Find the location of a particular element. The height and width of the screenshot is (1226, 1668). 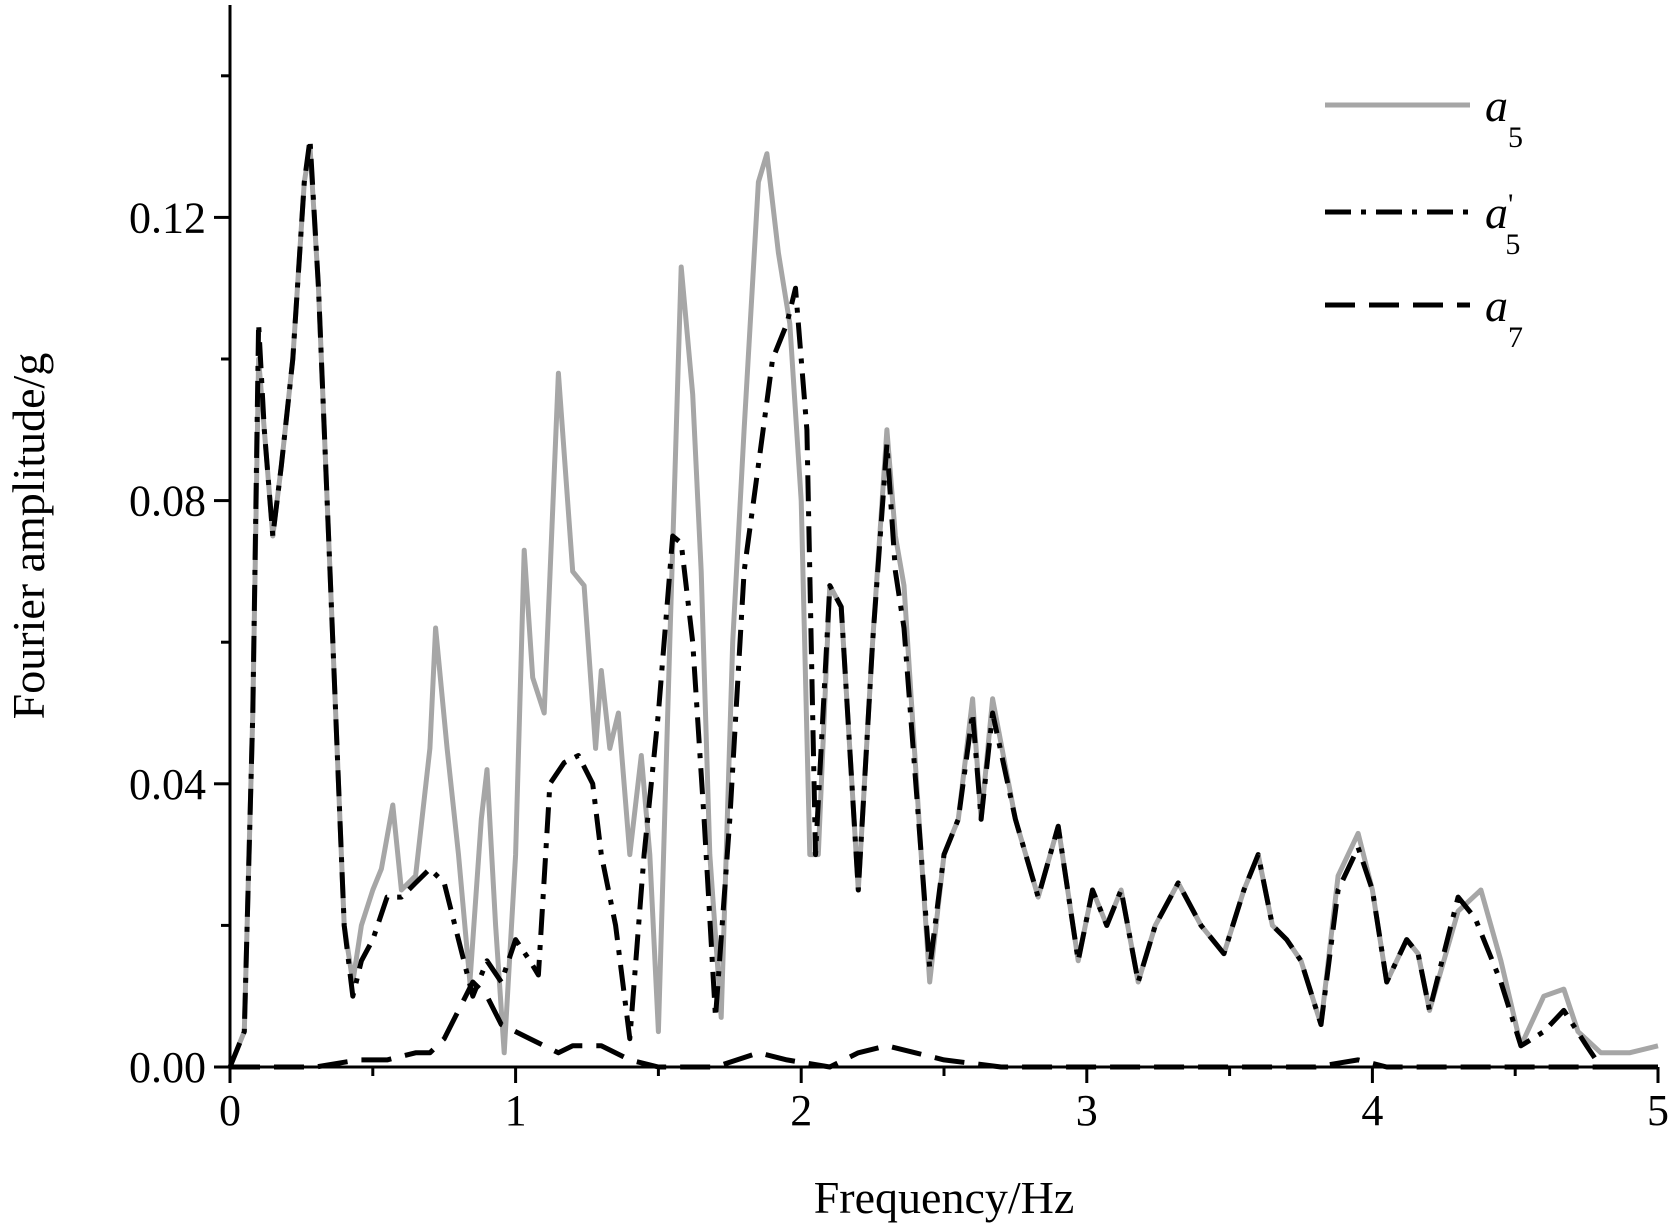

x-tick-label: 3 is located at coordinates (1087, 1110).